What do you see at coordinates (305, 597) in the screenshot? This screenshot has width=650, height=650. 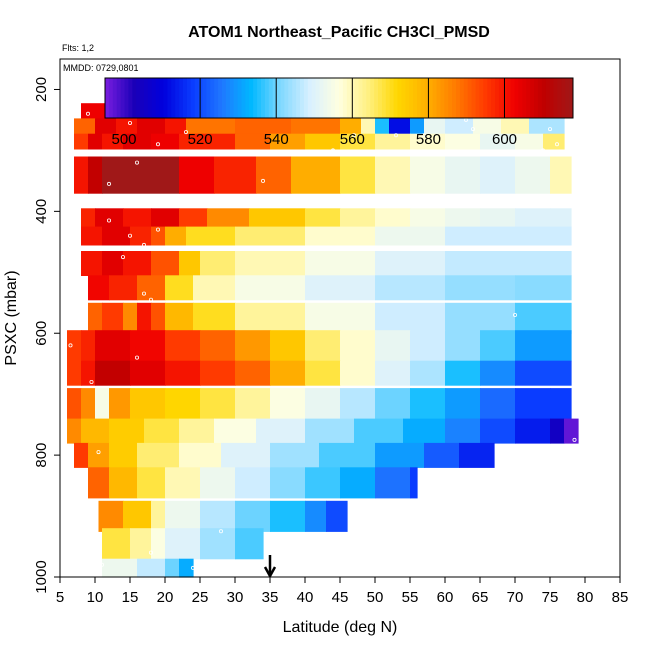 I see `x-tick-label: 40` at bounding box center [305, 597].